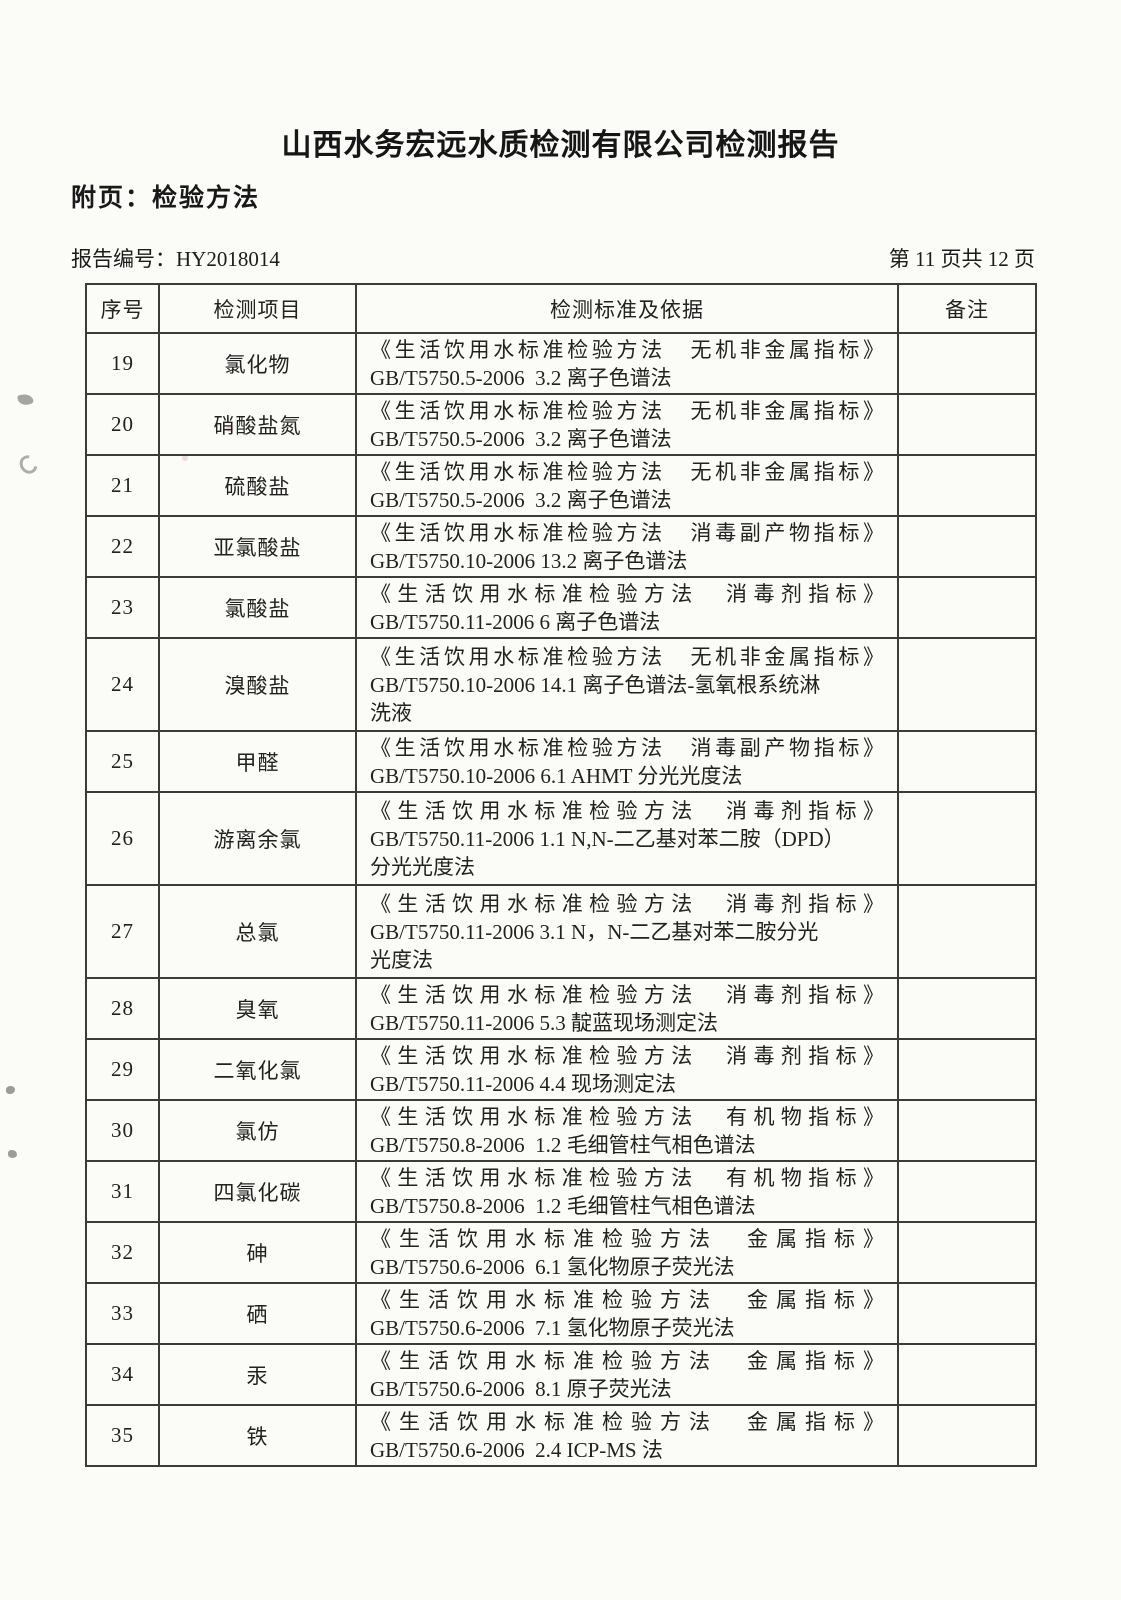  What do you see at coordinates (515, 621) in the screenshot?
I see `standard-method-line: GB/T5750.11-2006 6 离子色谱法` at bounding box center [515, 621].